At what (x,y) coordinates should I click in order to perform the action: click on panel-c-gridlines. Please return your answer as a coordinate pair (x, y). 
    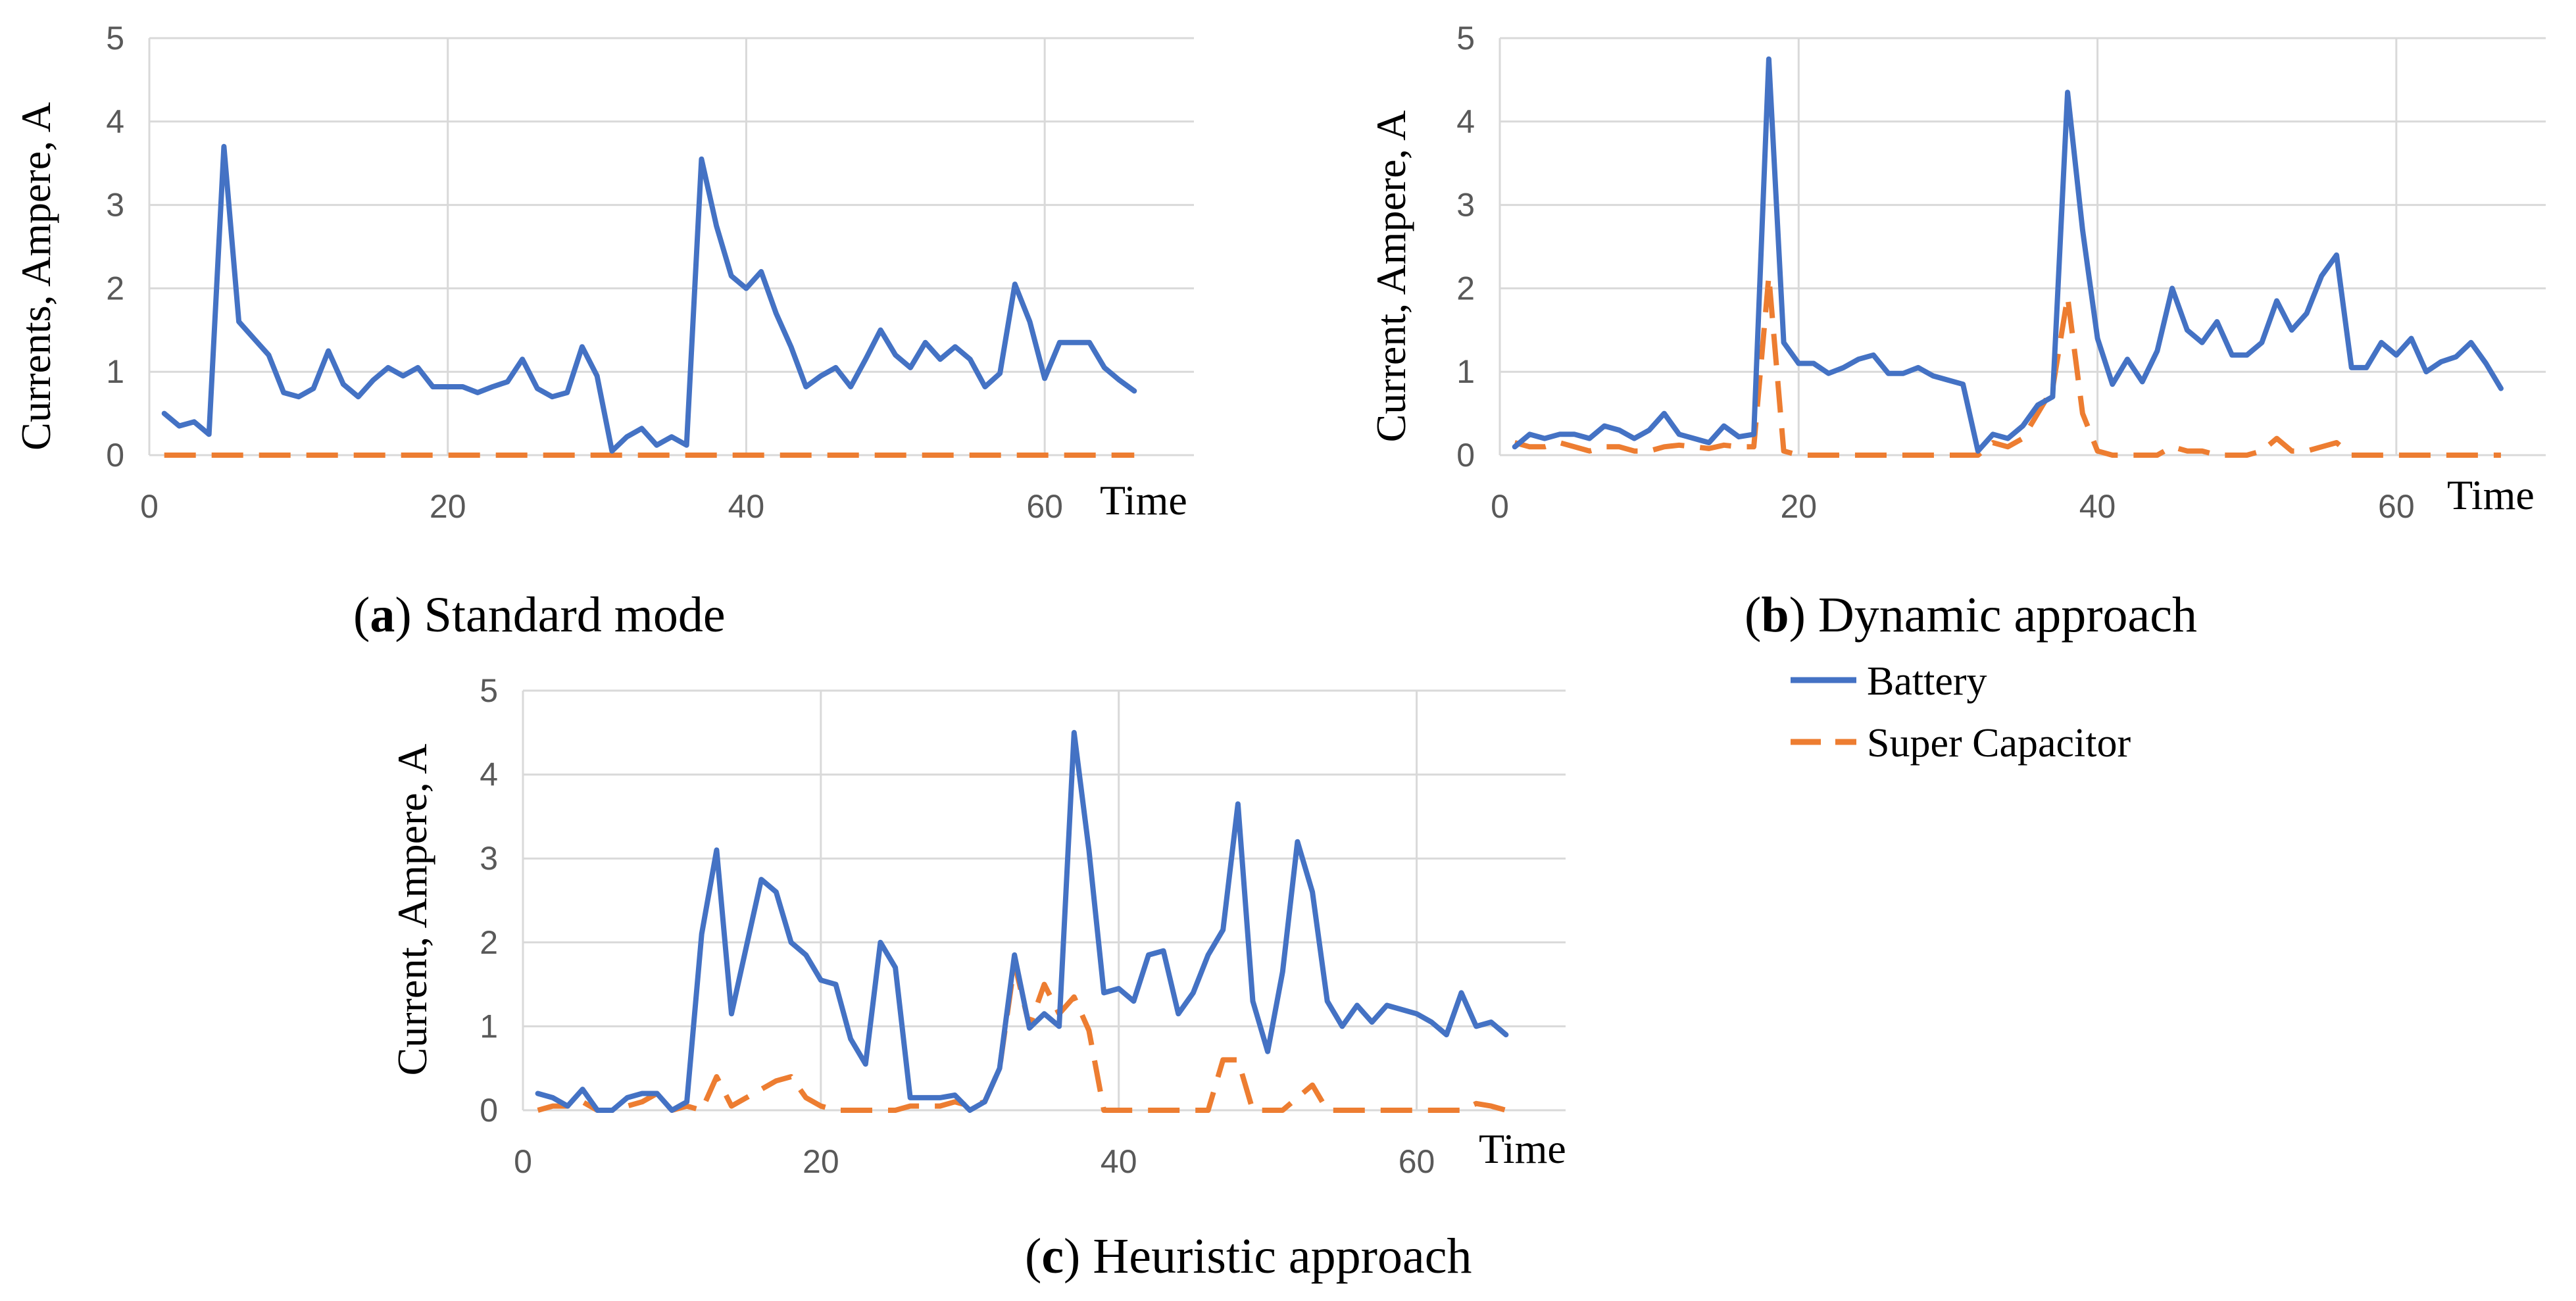
    Looking at the image, I should click on (1044, 900).